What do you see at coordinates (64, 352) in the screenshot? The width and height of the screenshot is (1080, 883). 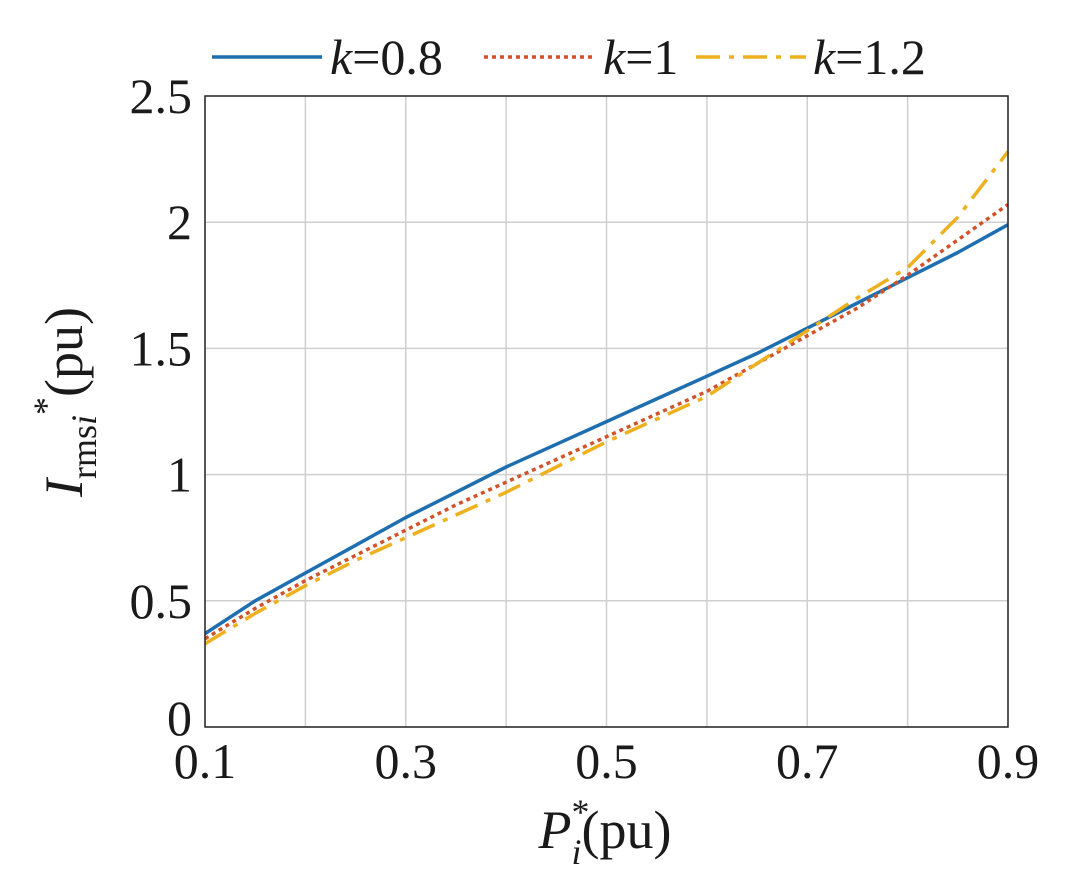 I see `y-axis-label-unit: (pu)` at bounding box center [64, 352].